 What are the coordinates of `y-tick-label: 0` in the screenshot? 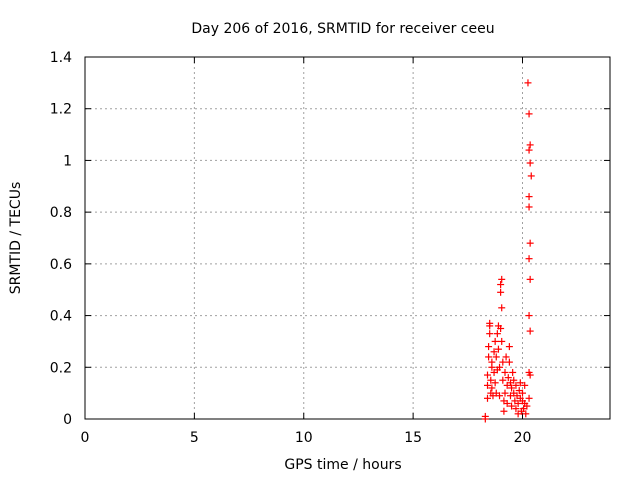 It's located at (67, 420).